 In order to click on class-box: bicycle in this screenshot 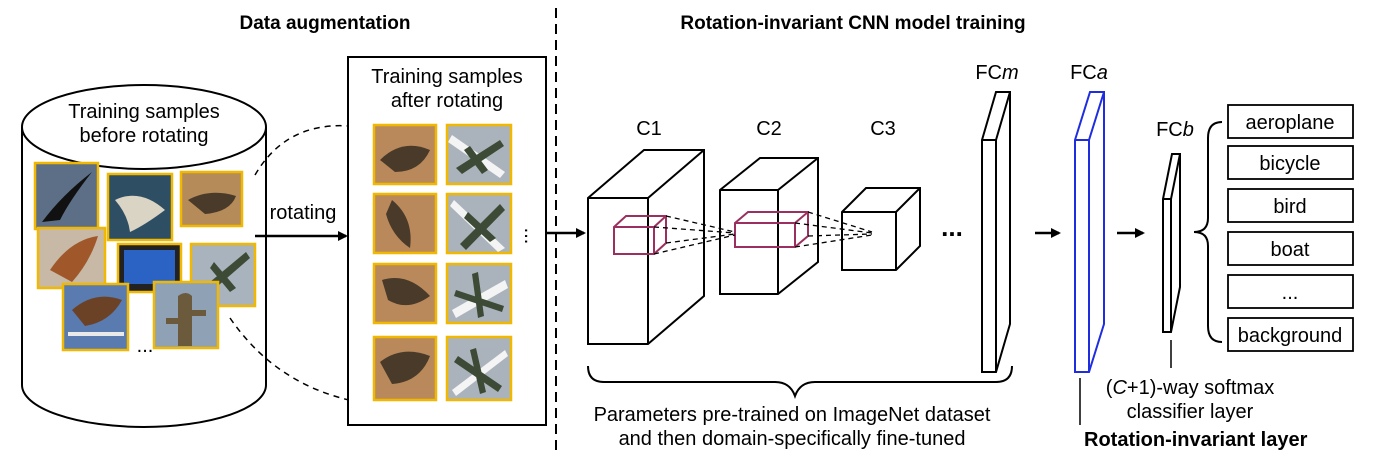, I will do `click(1290, 162)`.